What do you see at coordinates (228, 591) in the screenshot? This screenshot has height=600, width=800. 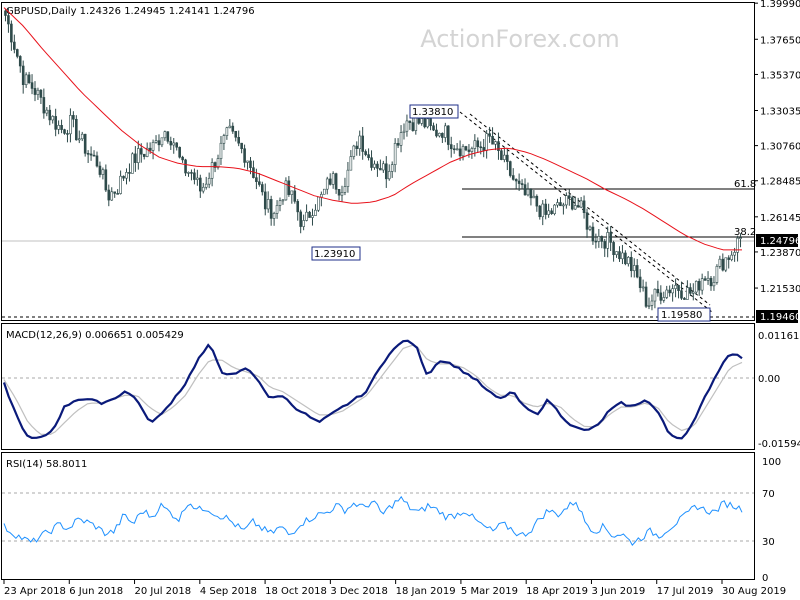 I see `date-tick-label: 4 Sep 2018` at bounding box center [228, 591].